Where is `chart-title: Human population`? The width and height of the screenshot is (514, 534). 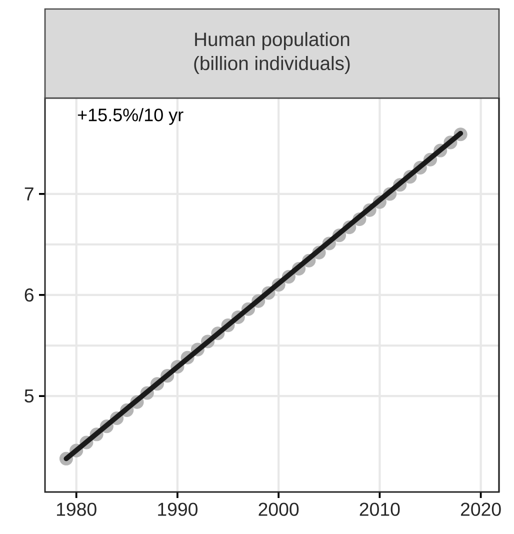
chart-title: Human population is located at coordinates (272, 41).